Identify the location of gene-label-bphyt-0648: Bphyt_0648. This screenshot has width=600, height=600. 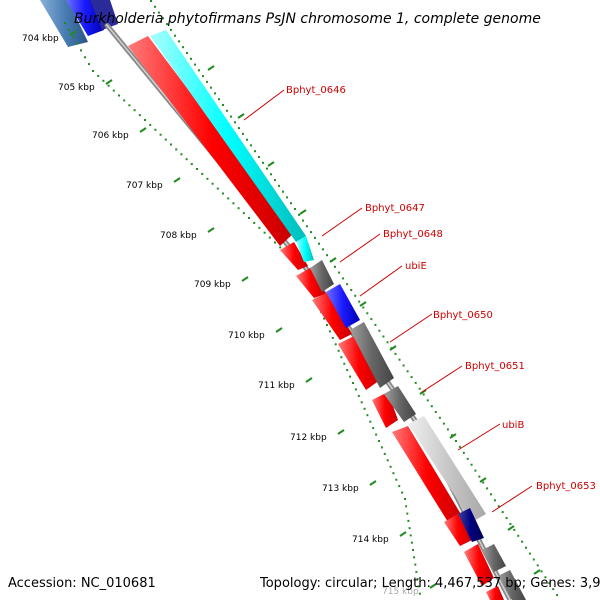
(413, 234).